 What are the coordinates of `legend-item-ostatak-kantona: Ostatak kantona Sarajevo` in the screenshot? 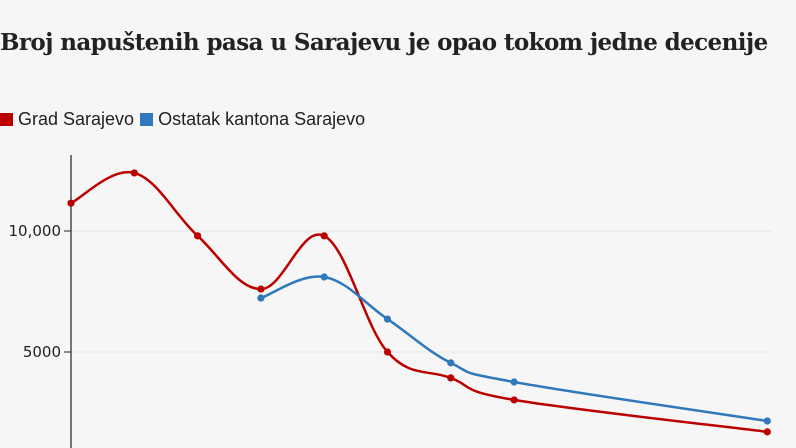 It's located at (252, 119).